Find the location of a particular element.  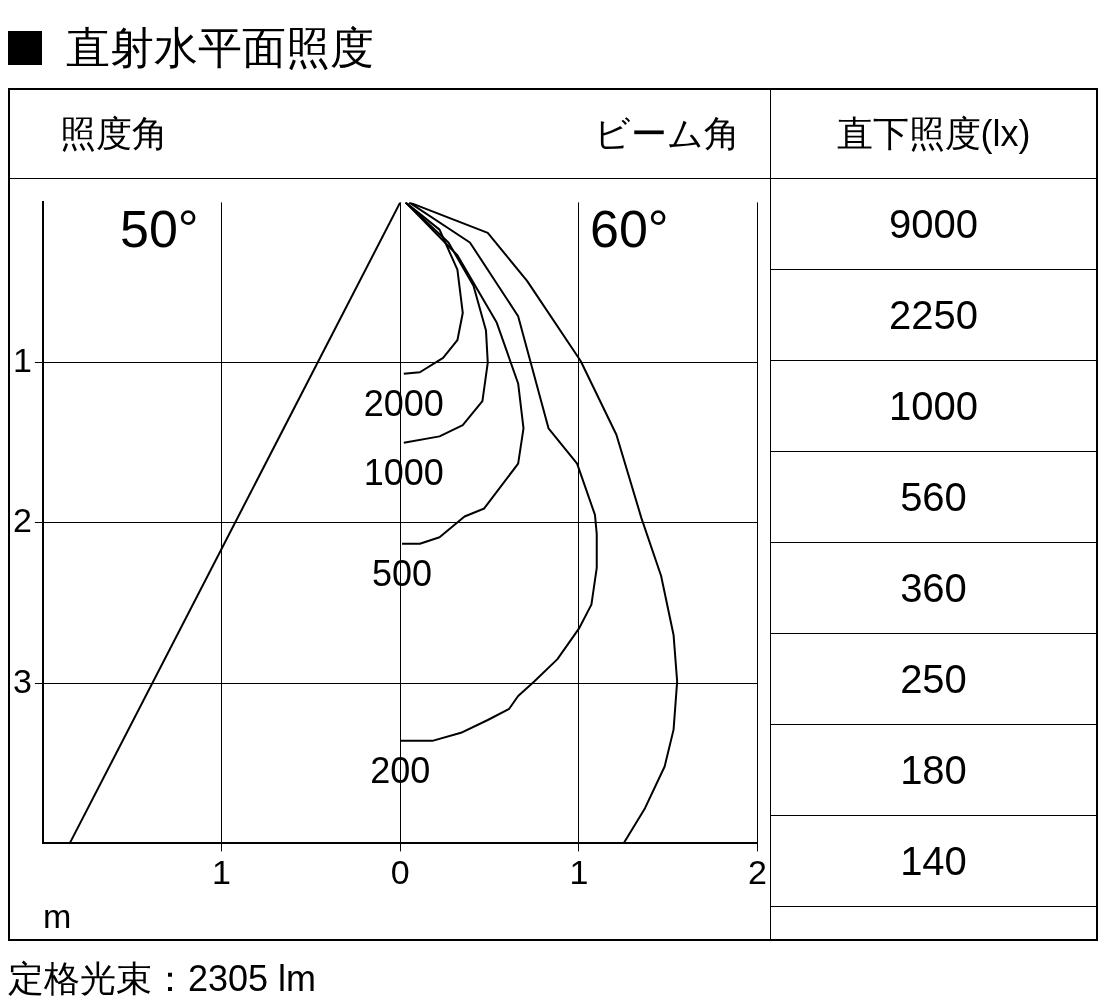

text: 560 is located at coordinates (933, 497).